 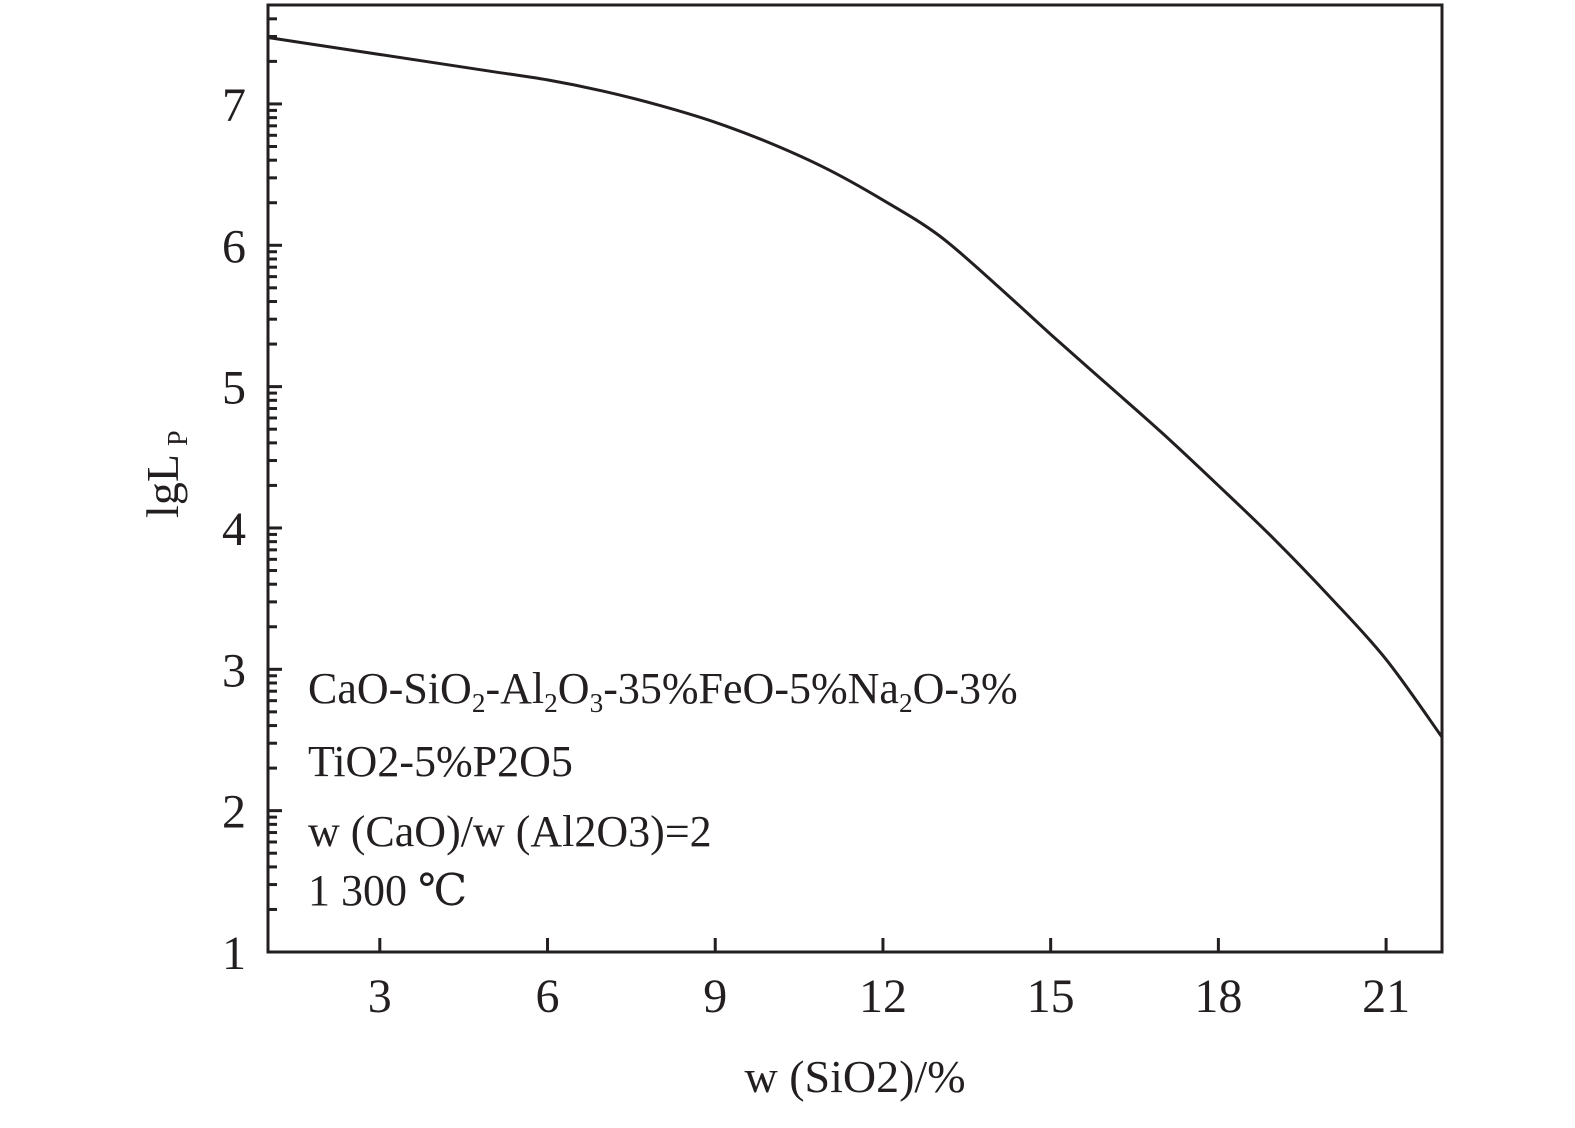 What do you see at coordinates (234, 953) in the screenshot?
I see `y-tick-label: 1` at bounding box center [234, 953].